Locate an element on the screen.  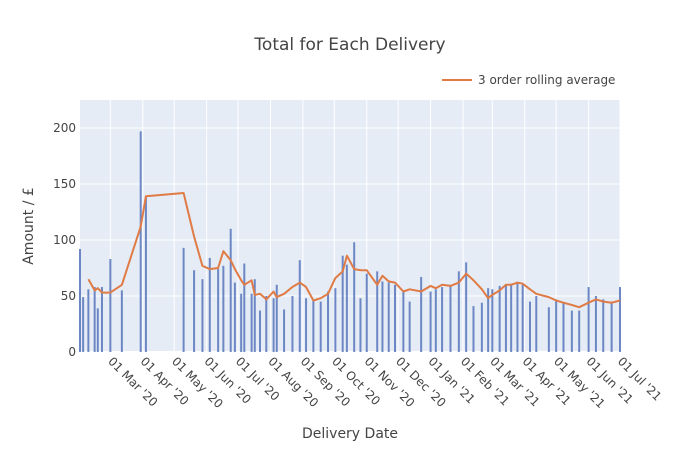
y-tick-label: 100 is located at coordinates (64, 240).